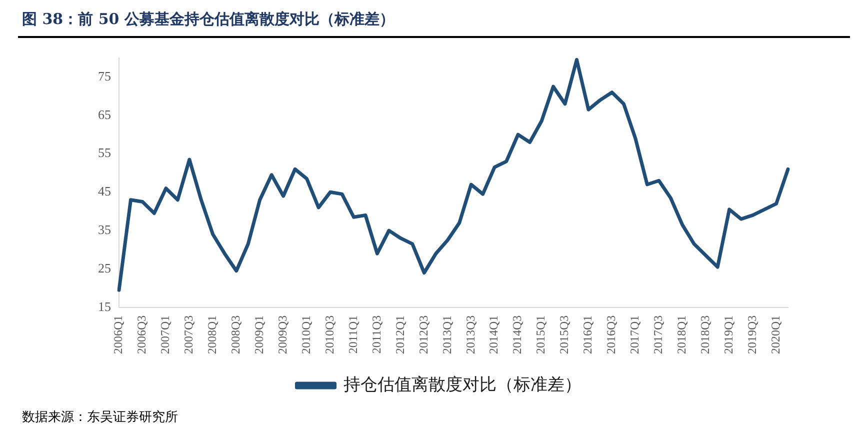  Describe the element at coordinates (611, 334) in the screenshot. I see `x-tick-label: 2016Q3` at that location.